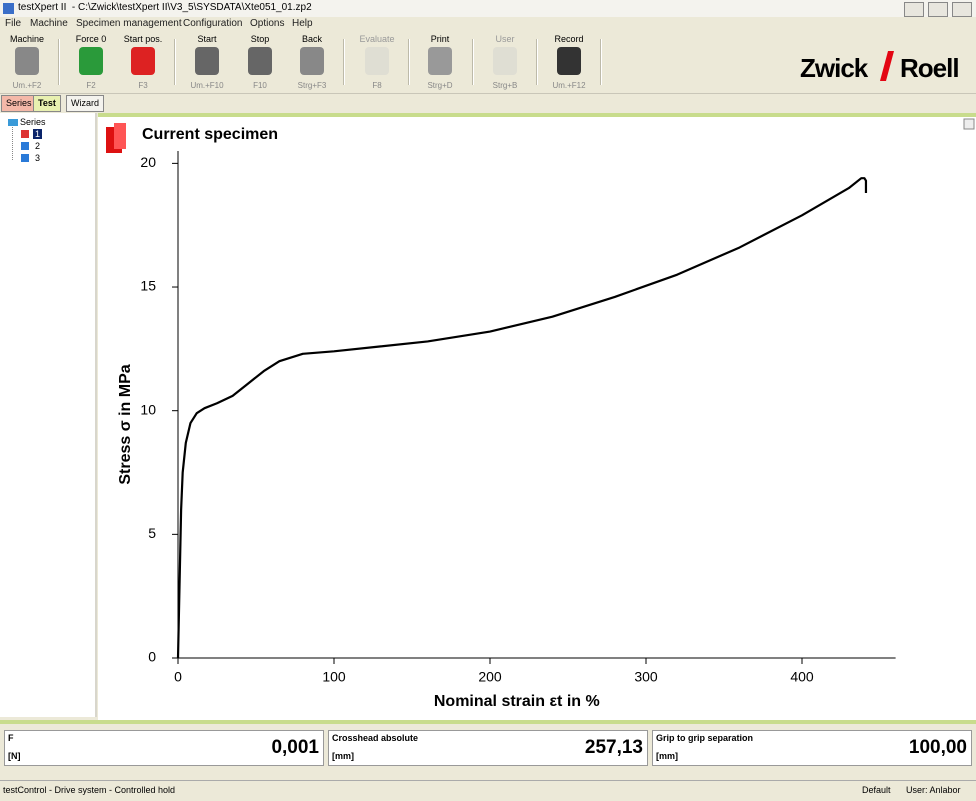  What do you see at coordinates (49, 23) in the screenshot?
I see `menu-item: Machine` at bounding box center [49, 23].